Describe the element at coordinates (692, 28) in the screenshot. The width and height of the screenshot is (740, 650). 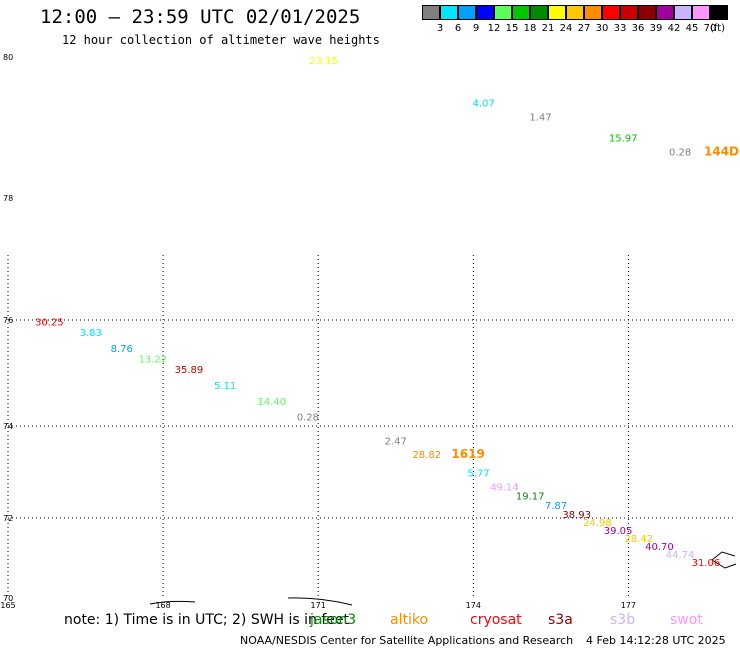
I see `color-scale-label: 45` at that location.